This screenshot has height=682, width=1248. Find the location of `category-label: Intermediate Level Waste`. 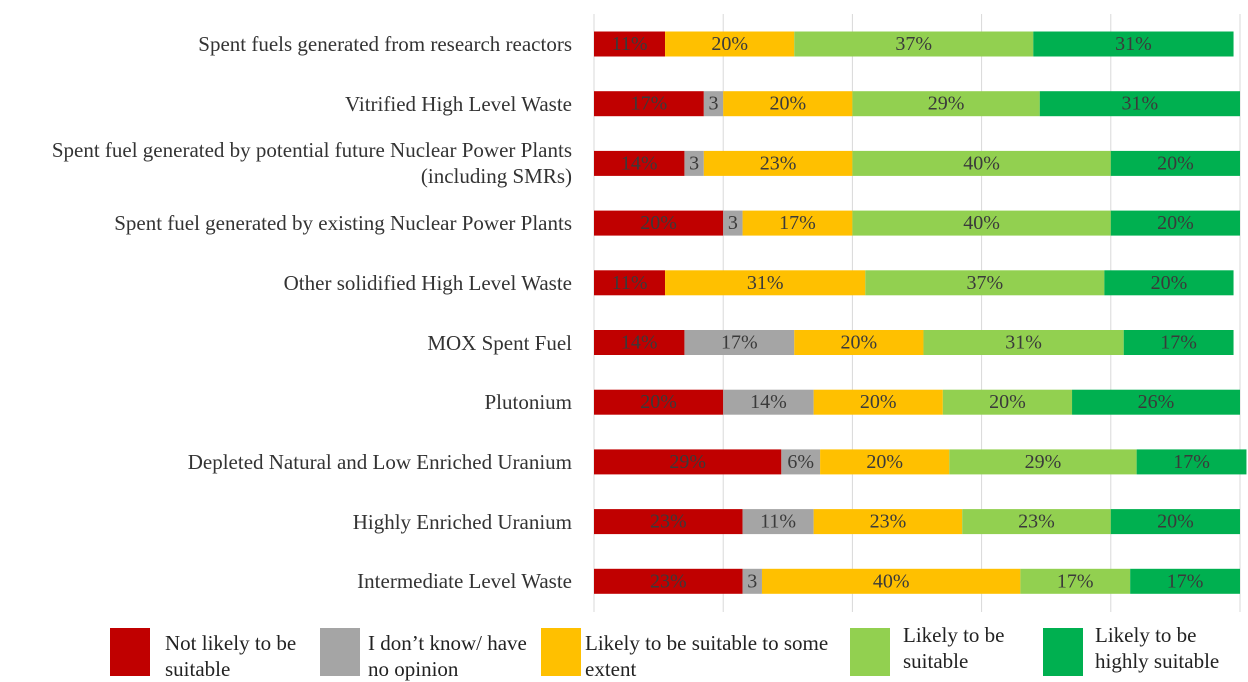

category-label: Intermediate Level Waste is located at coordinates (464, 581).